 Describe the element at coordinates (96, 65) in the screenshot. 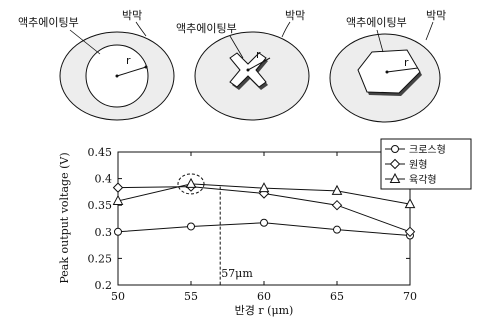

I see `diagram-round: r 액추에이팅부 박막` at that location.